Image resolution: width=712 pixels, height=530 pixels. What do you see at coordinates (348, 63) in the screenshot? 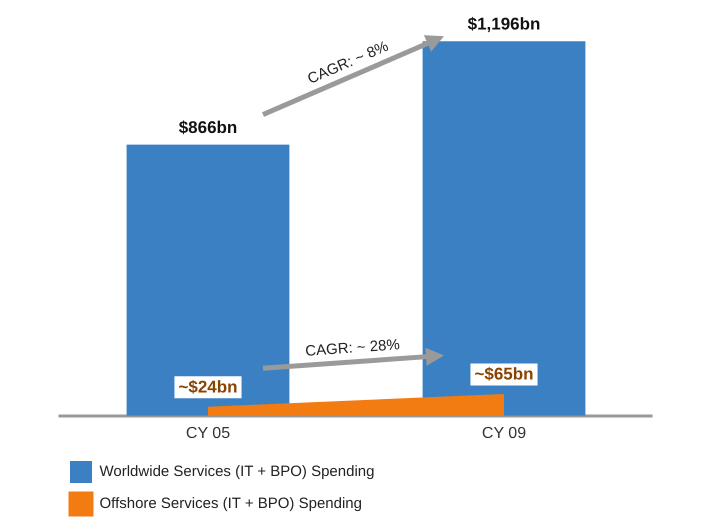
I see `annotation: CAGR: ~ 8%` at bounding box center [348, 63].